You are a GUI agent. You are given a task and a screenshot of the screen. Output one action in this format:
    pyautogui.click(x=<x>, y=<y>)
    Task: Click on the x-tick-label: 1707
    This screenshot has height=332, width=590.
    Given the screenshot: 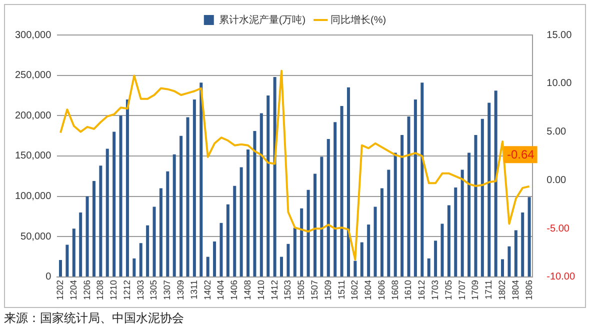 What is the action you would take?
    pyautogui.click(x=461, y=290)
    